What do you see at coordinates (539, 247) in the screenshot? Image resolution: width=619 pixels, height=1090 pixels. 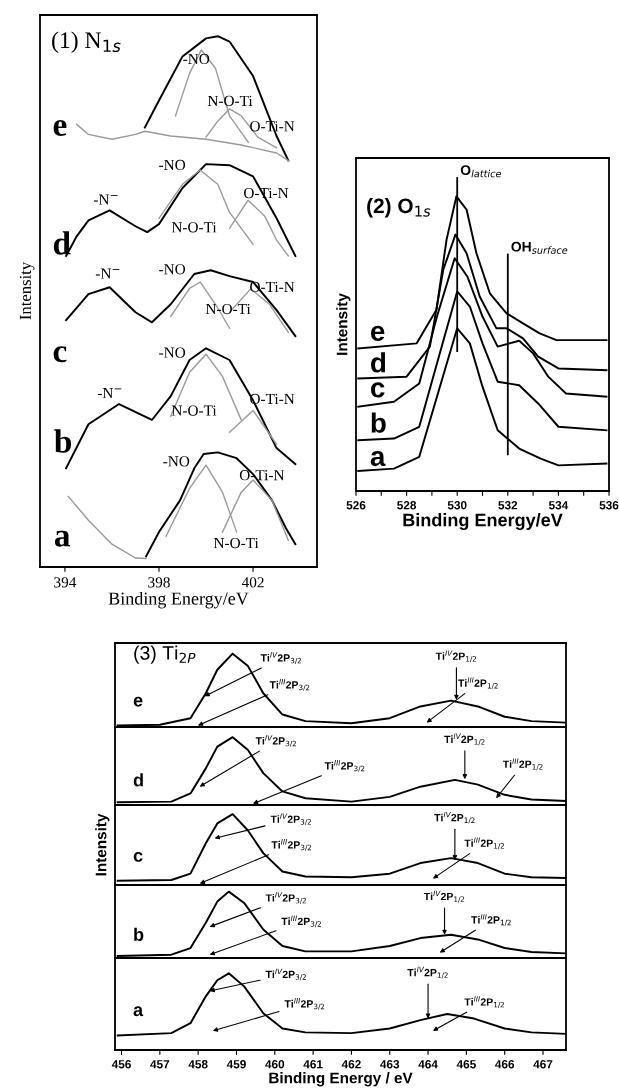 I see `ref-line-label: OH$_{surface}$` at bounding box center [539, 247].